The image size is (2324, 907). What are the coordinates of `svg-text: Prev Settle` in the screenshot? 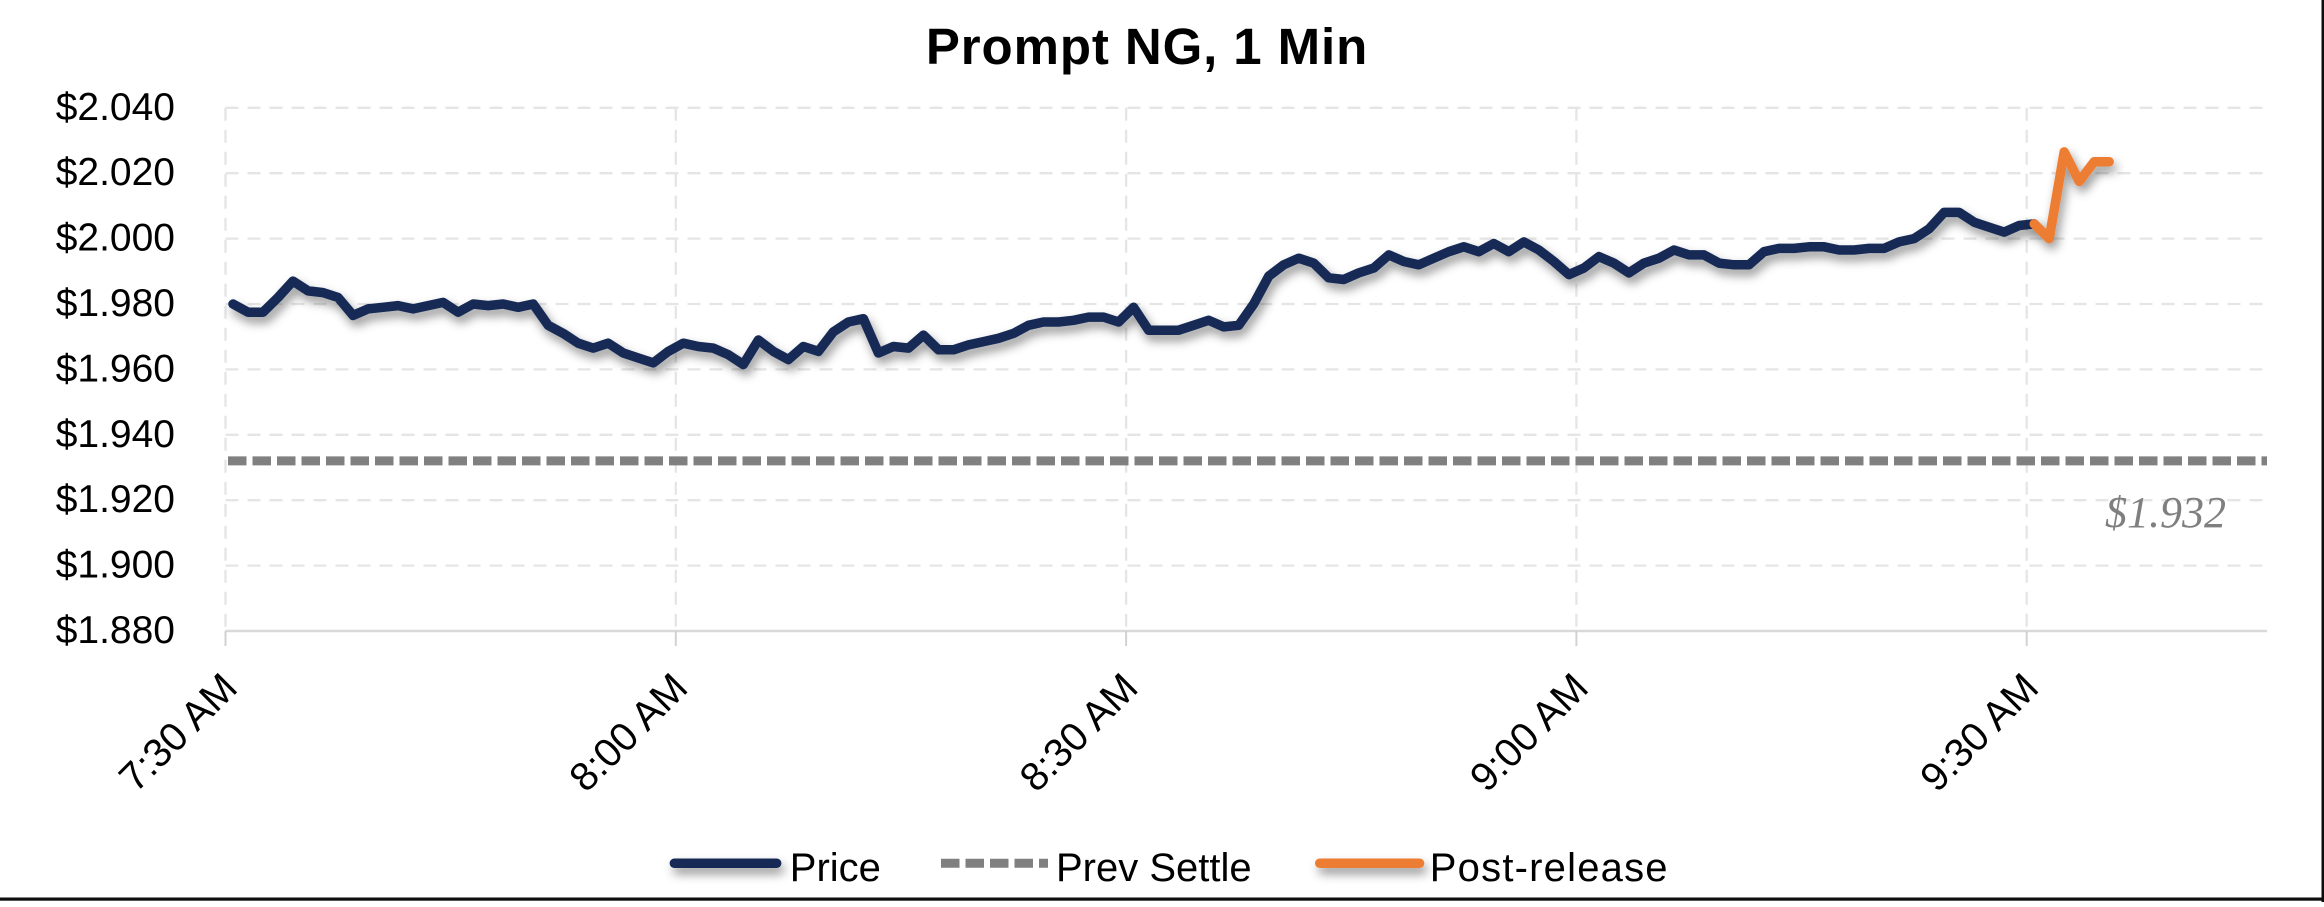 It's located at (1154, 868).